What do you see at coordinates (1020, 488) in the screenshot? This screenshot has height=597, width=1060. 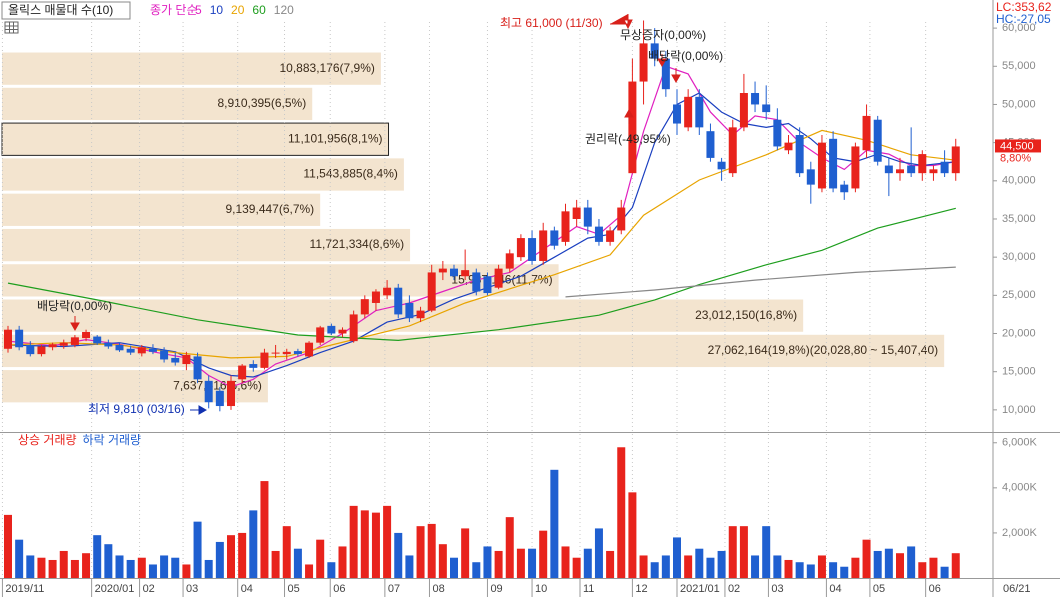 I see `y-tick-label: 4,000K` at bounding box center [1020, 488].